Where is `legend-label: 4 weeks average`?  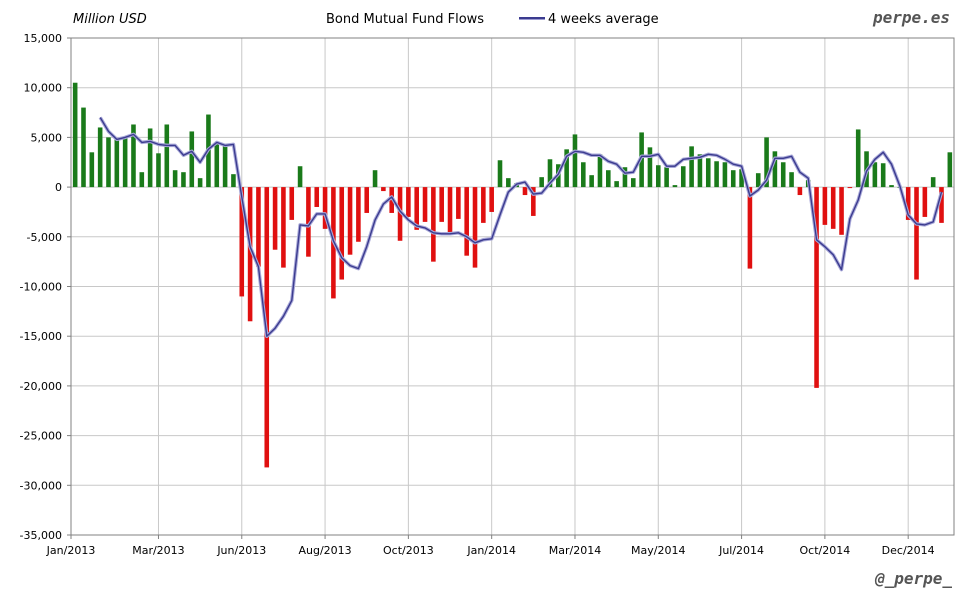 legend-label: 4 weeks average is located at coordinates (603, 19).